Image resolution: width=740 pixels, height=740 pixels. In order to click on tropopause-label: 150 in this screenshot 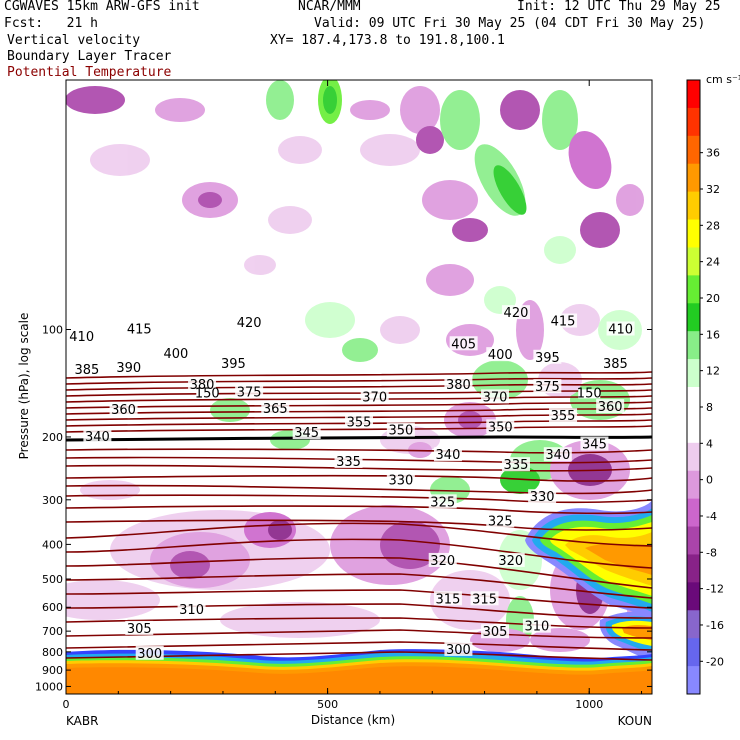, I will do `click(207, 393)`.